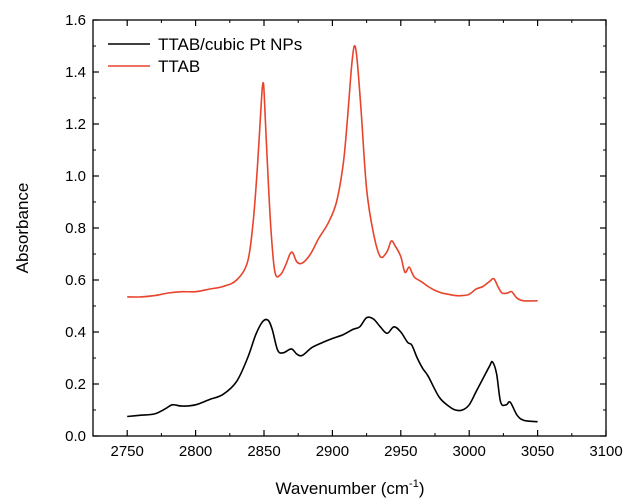  Describe the element at coordinates (263, 451) in the screenshot. I see `x-tick-label: 2850` at that location.